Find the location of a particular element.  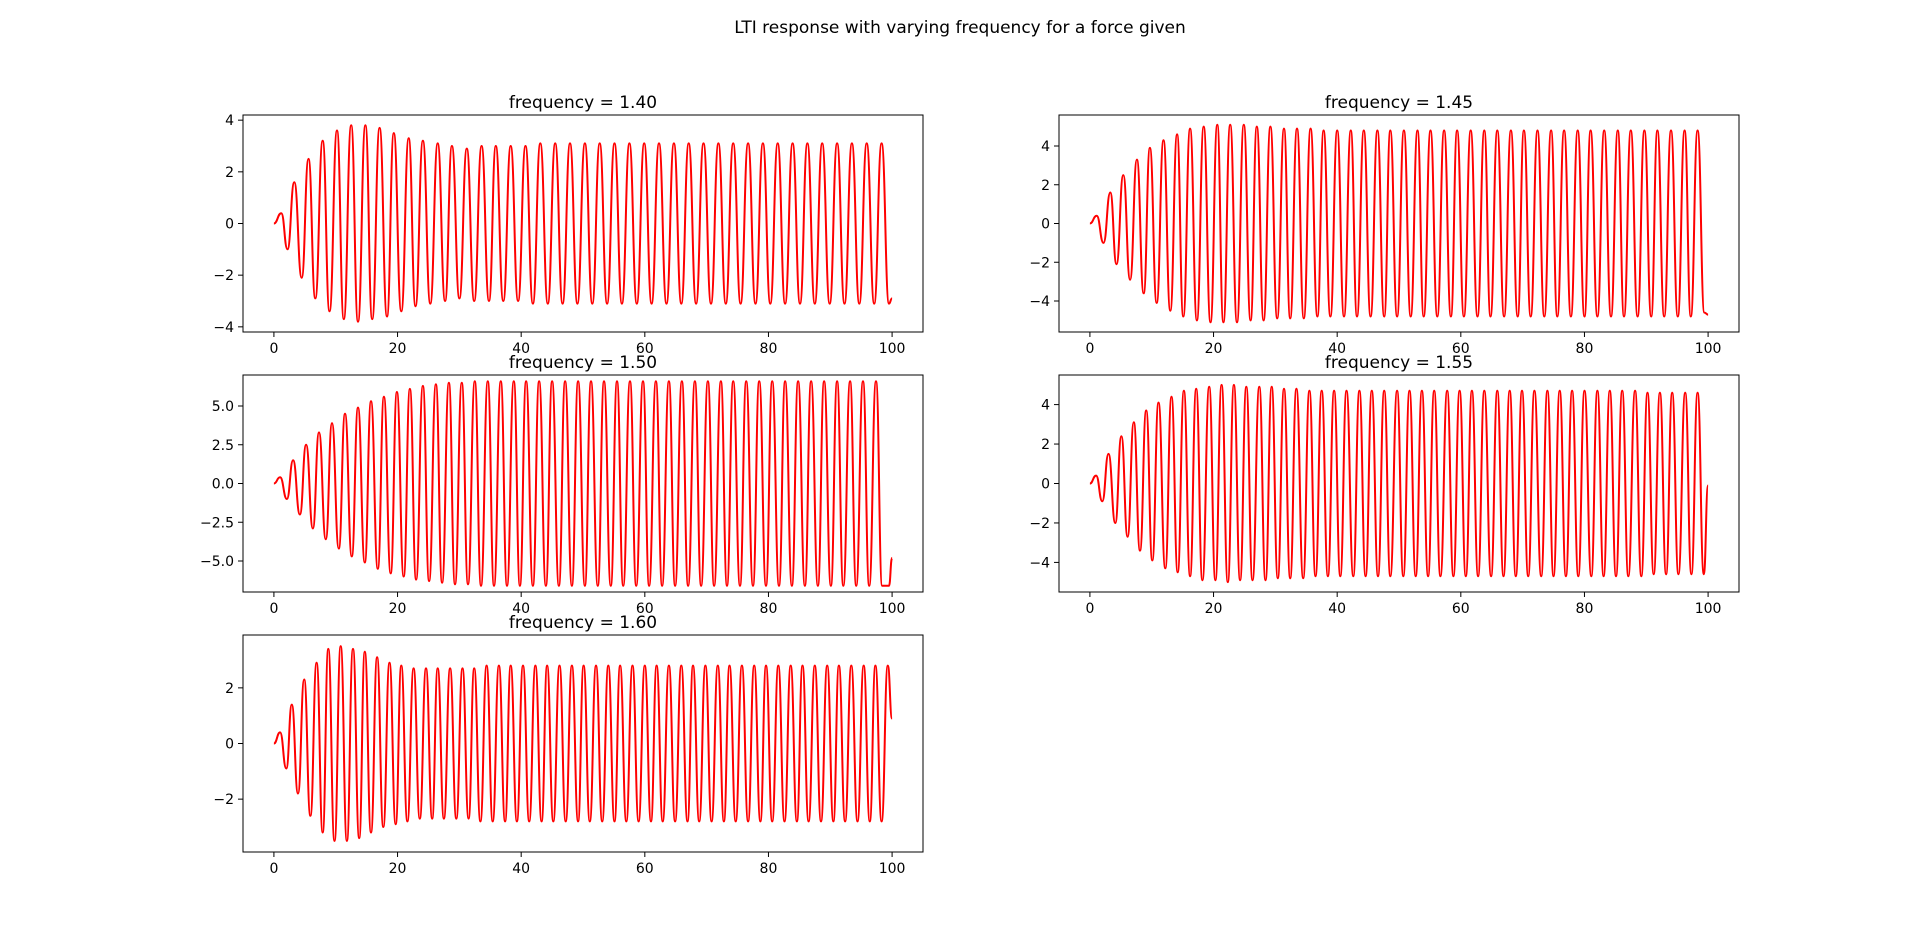

subplot-title: frequency = 1.60 is located at coordinates (583, 623).